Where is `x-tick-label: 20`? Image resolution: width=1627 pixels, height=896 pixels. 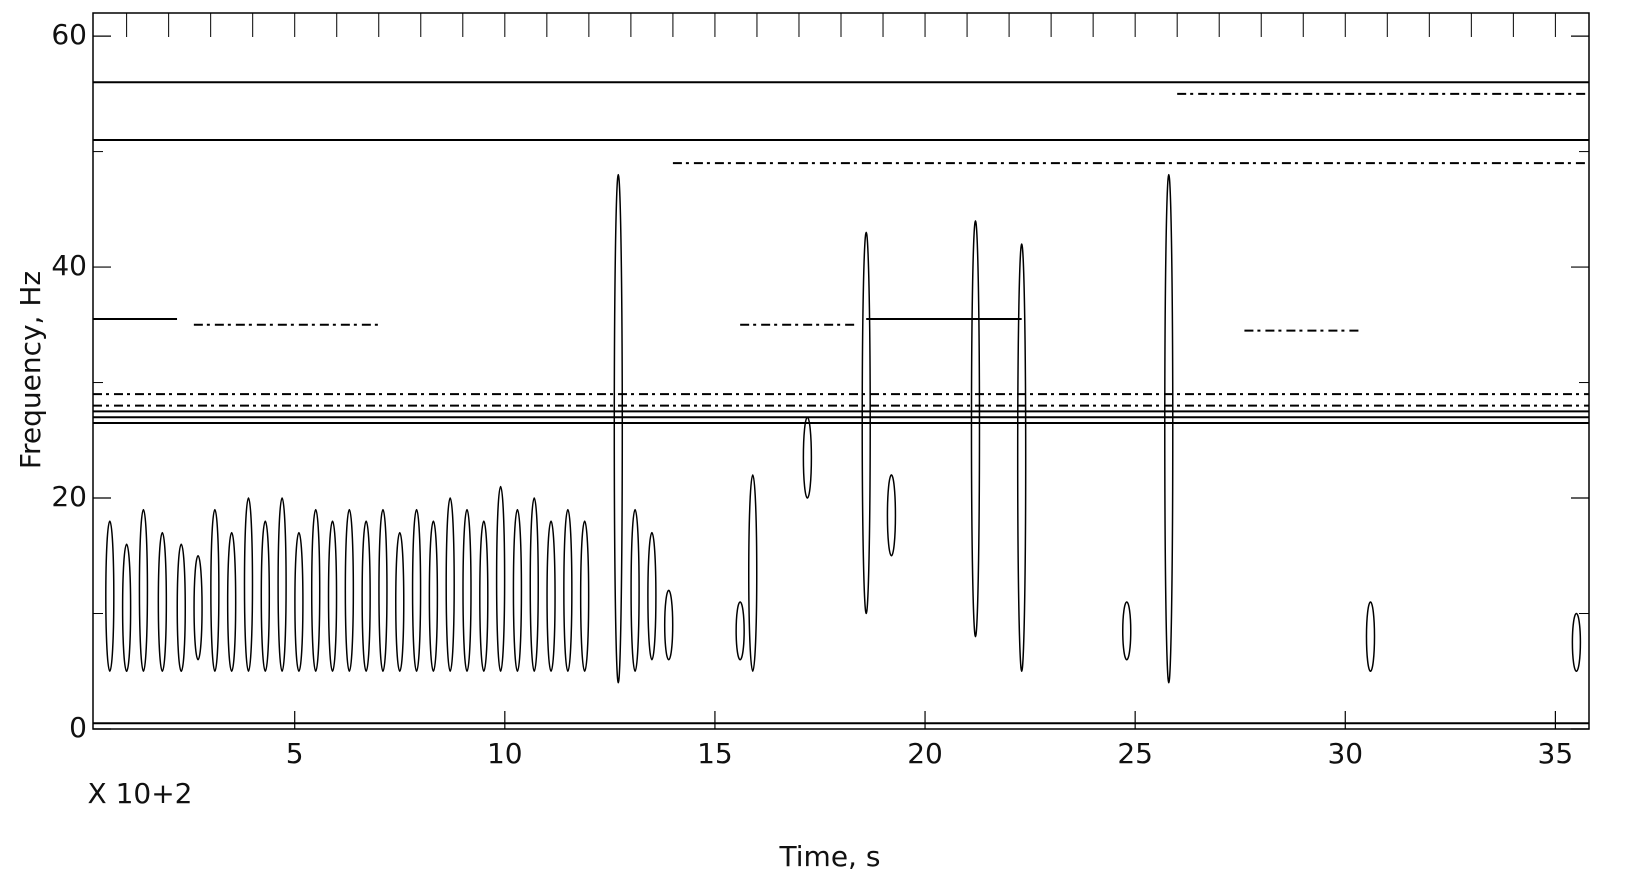
x-tick-label: 20 is located at coordinates (925, 753).